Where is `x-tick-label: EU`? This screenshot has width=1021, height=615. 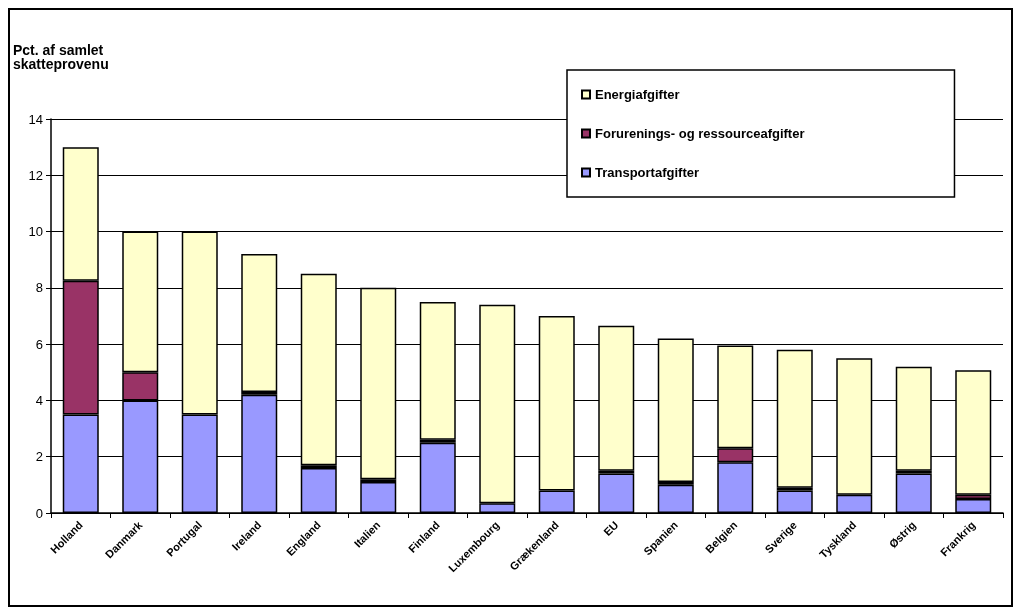 x-tick-label: EU is located at coordinates (611, 528).